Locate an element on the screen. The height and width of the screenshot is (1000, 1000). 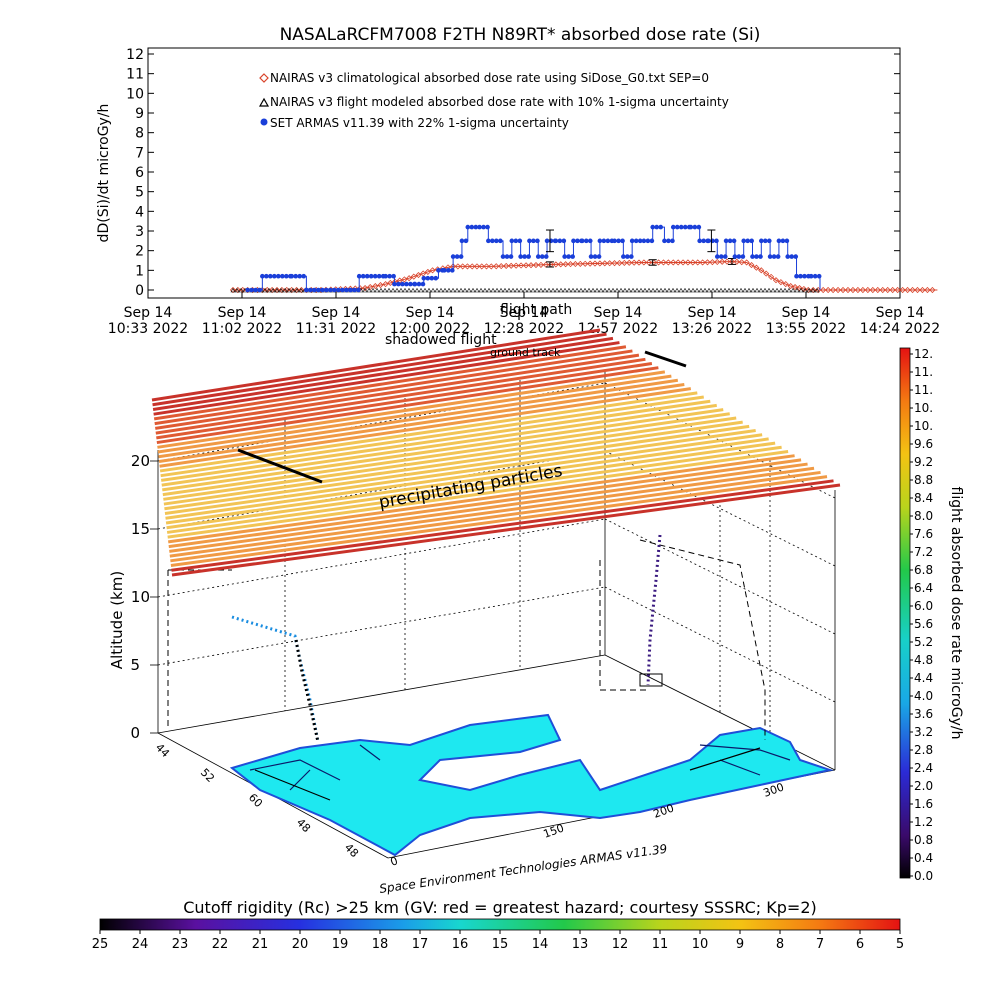
colorbar-tick-label: 4.8 is located at coordinates (923, 660).